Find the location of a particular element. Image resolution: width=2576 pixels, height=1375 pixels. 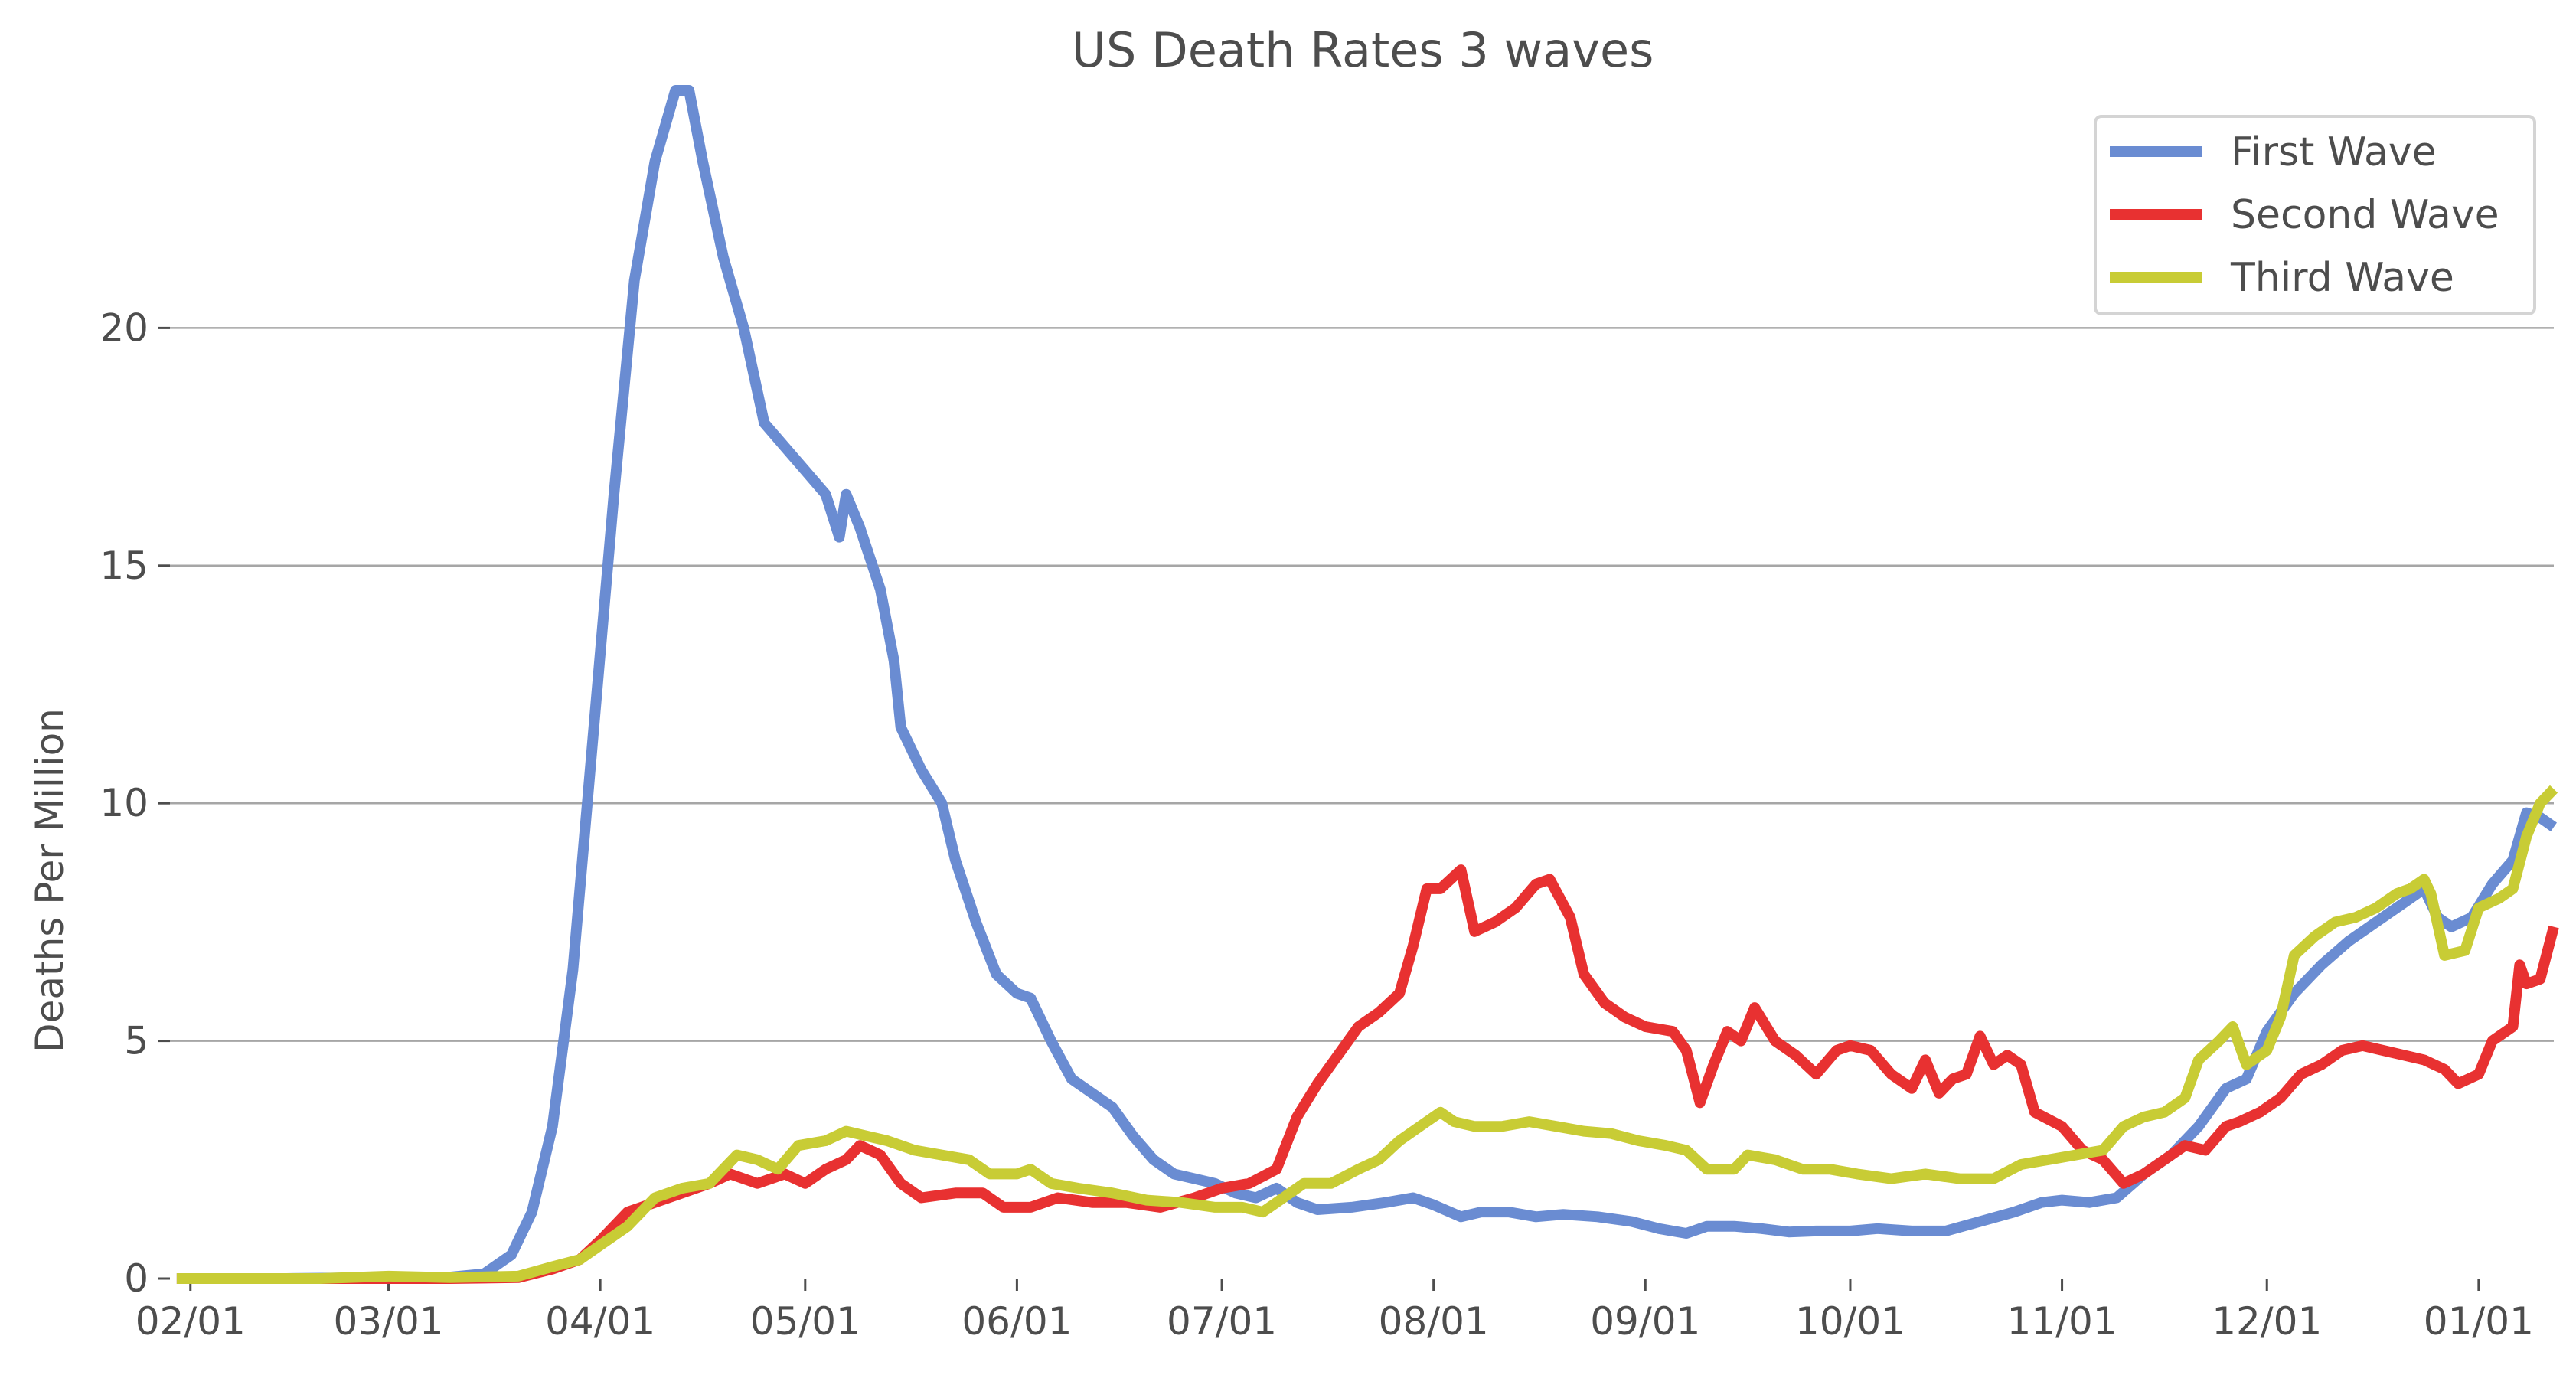

legend: First Wave Second Wave Third Wave is located at coordinates (2315, 215).